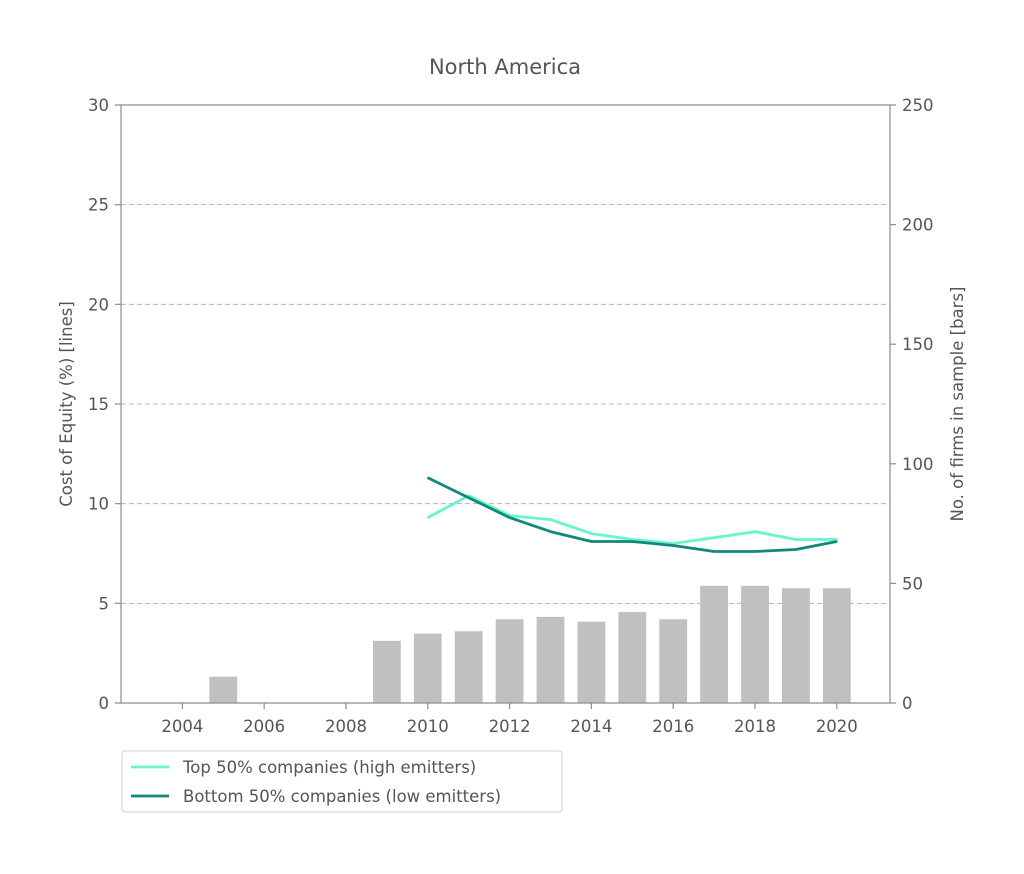 The width and height of the screenshot is (1024, 874). What do you see at coordinates (509, 517) in the screenshot?
I see `series-1-point-2012` at bounding box center [509, 517].